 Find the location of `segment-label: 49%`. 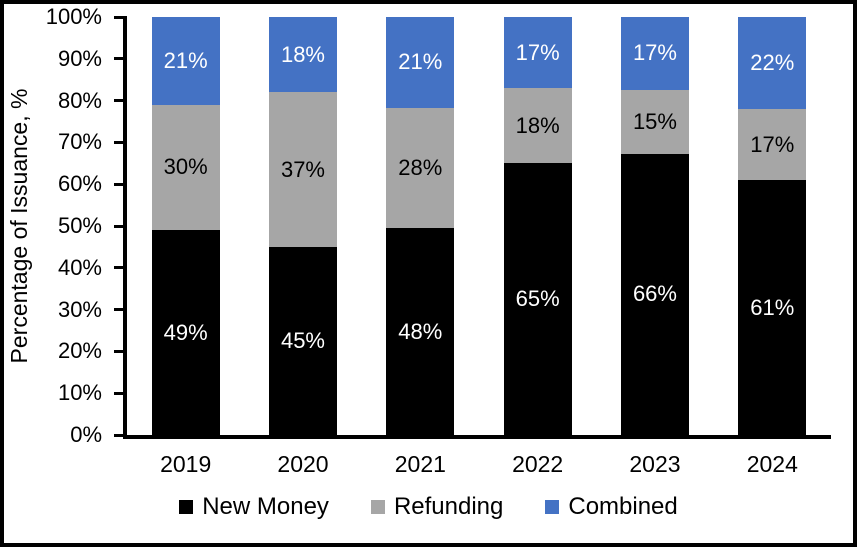

segment-label: 49% is located at coordinates (185, 332).